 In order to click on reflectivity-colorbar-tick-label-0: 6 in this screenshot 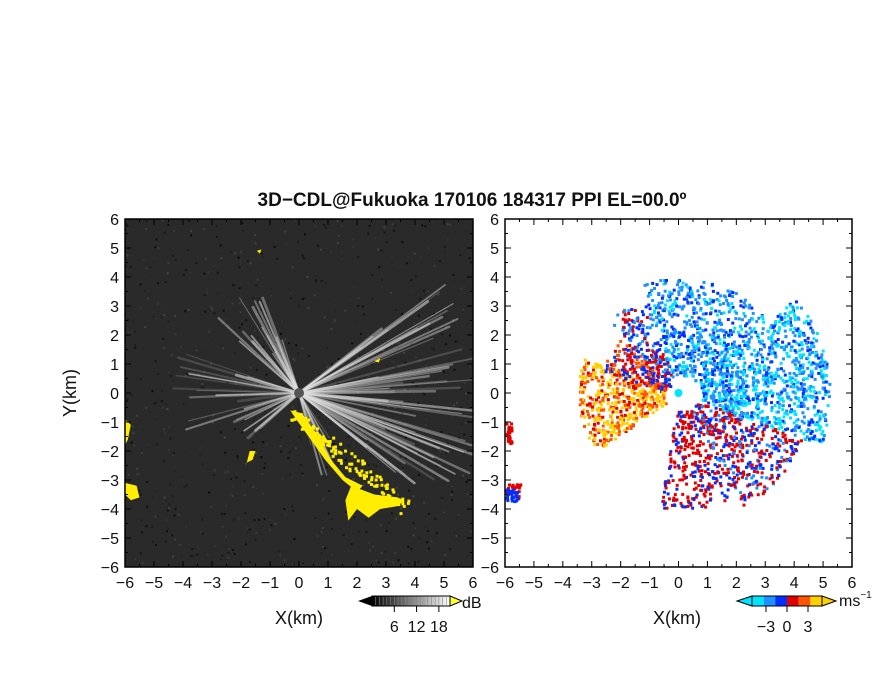, I will do `click(394, 627)`.